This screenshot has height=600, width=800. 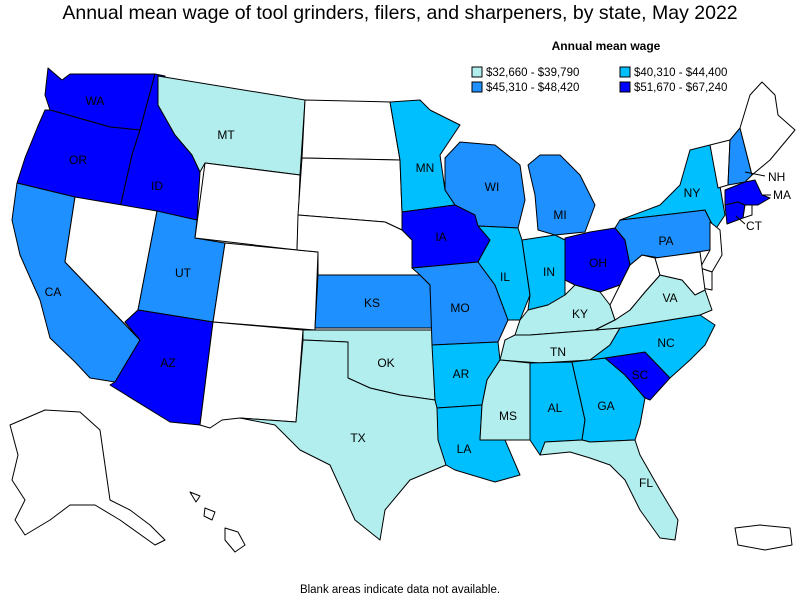 What do you see at coordinates (247, 206) in the screenshot?
I see `state-WY` at bounding box center [247, 206].